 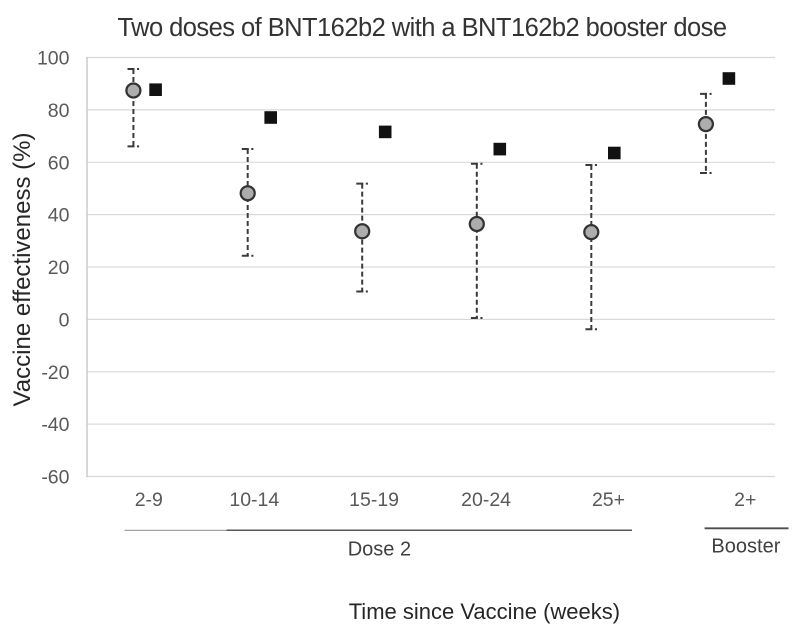 What do you see at coordinates (55, 478) in the screenshot?
I see `svg-text: -60` at bounding box center [55, 478].